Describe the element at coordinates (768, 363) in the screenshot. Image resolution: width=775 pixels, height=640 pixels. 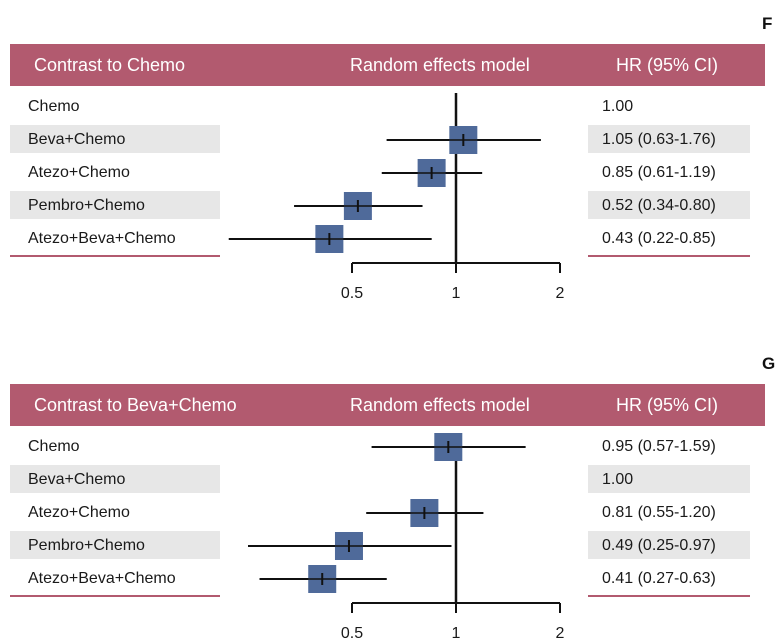
I see `panel-letter: G` at that location.